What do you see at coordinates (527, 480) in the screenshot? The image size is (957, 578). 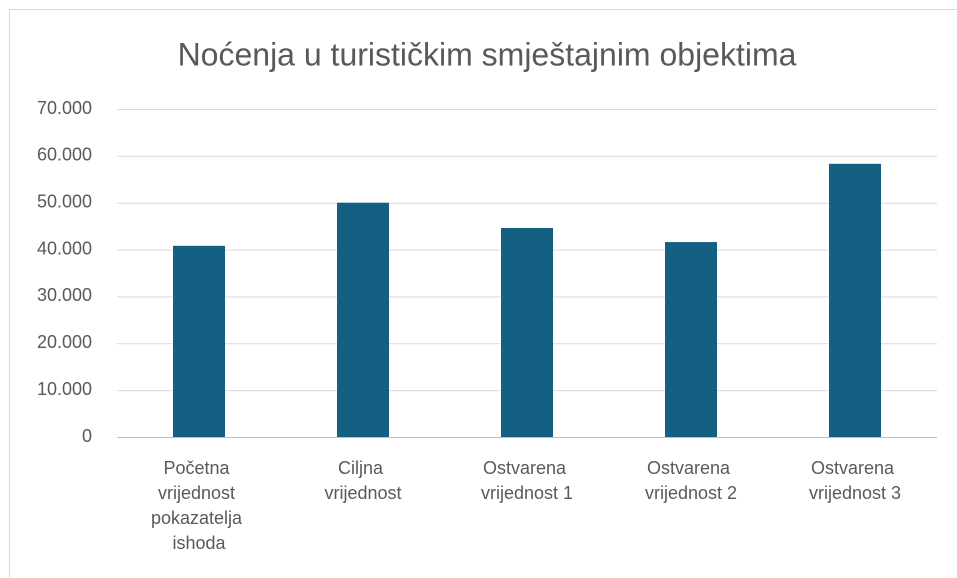 I see `x-tick-label: Ostvarena vrijednost 1` at bounding box center [527, 480].